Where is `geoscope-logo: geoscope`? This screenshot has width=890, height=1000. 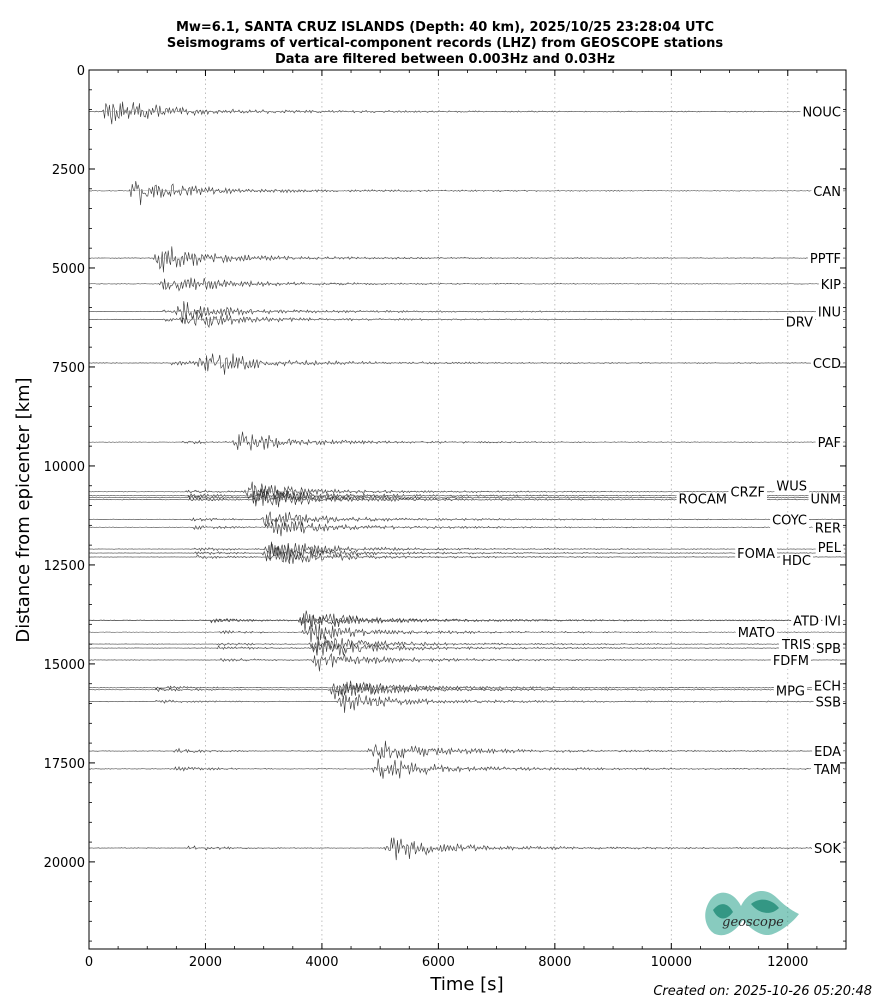 geoscope-logo: geoscope is located at coordinates (752, 913).